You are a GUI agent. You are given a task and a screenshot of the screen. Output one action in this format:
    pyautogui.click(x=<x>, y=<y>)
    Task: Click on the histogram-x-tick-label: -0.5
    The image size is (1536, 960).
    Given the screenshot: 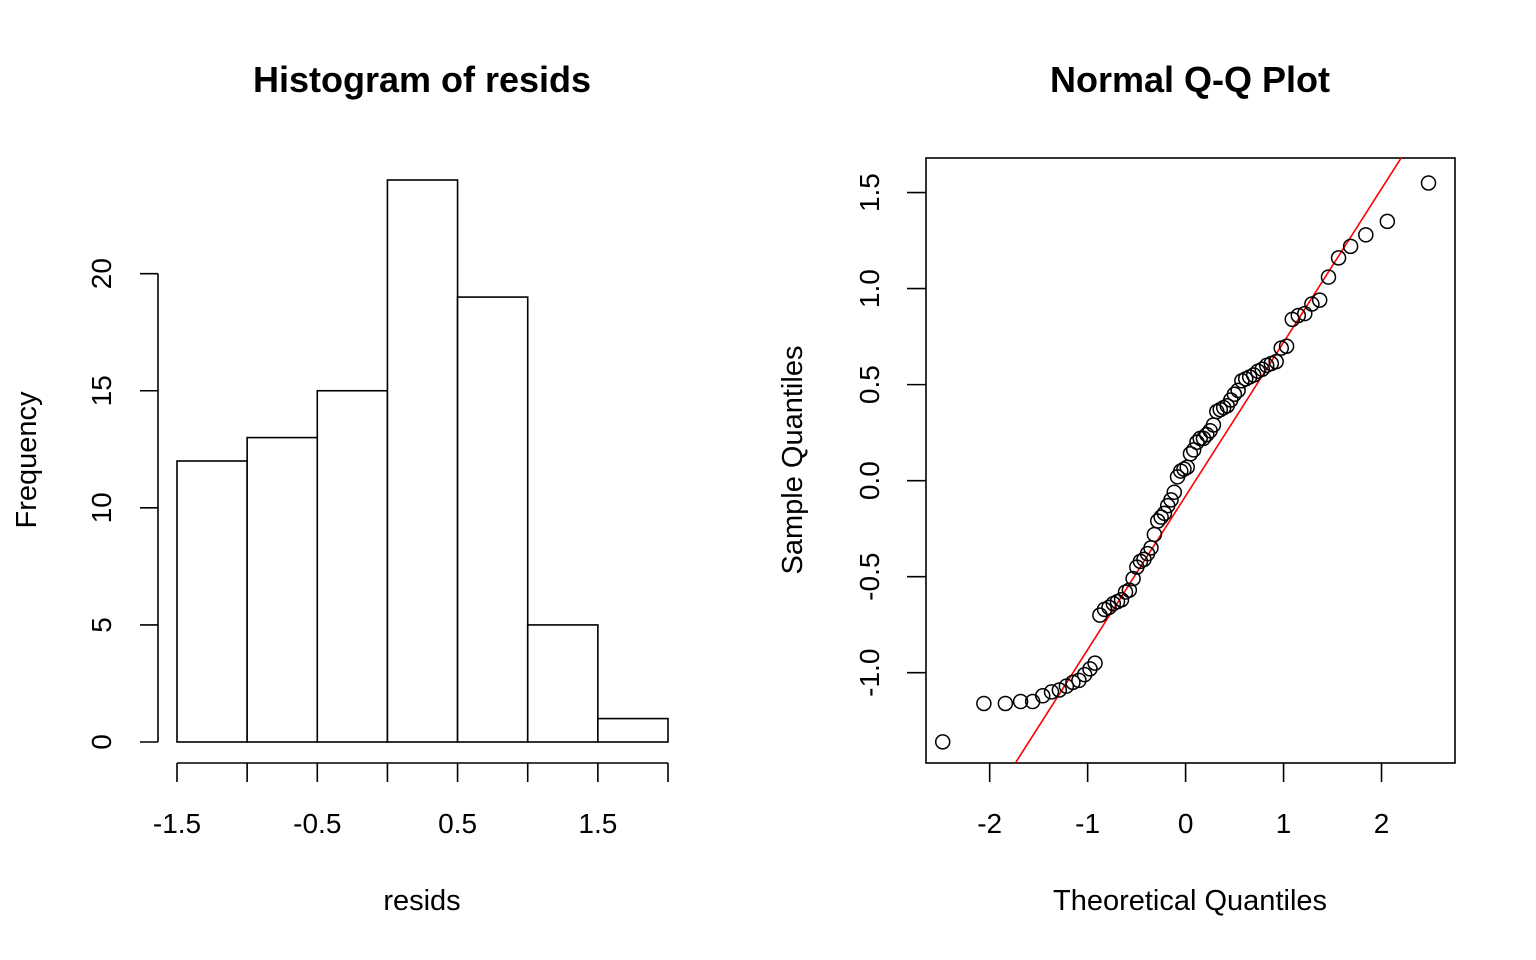 What is the action you would take?
    pyautogui.click(x=317, y=823)
    